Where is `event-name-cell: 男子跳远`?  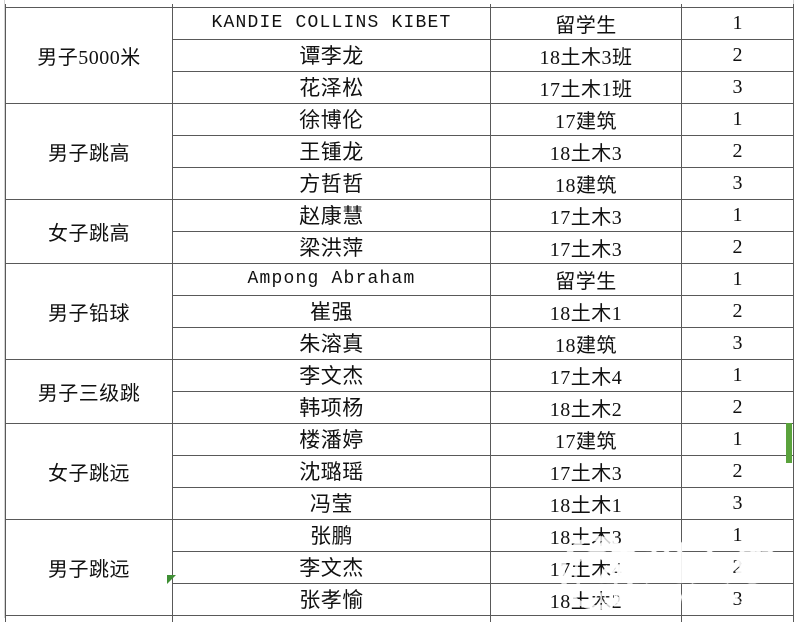 event-name-cell: 男子跳远 is located at coordinates (89, 567).